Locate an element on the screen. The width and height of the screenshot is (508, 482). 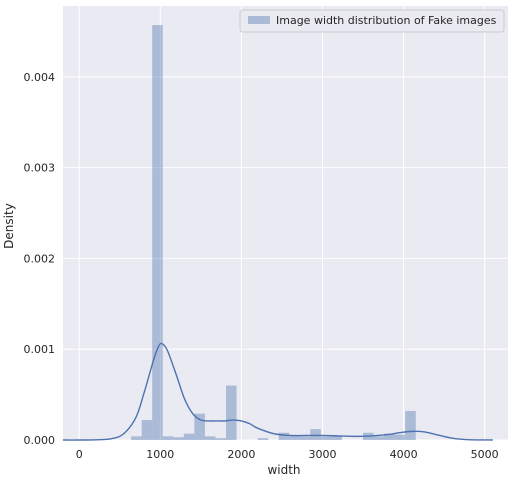
y-tick-label: 0.000 is located at coordinates (40, 440).